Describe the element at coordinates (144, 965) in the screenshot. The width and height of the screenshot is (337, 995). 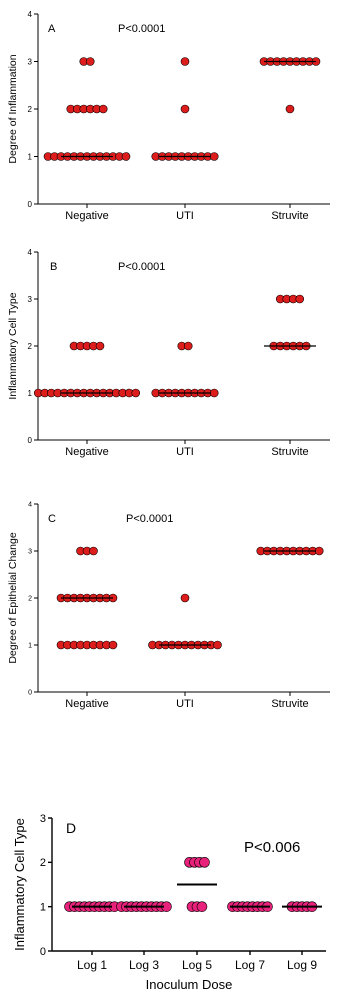
I see `x-tick-label: Log 3` at that location.